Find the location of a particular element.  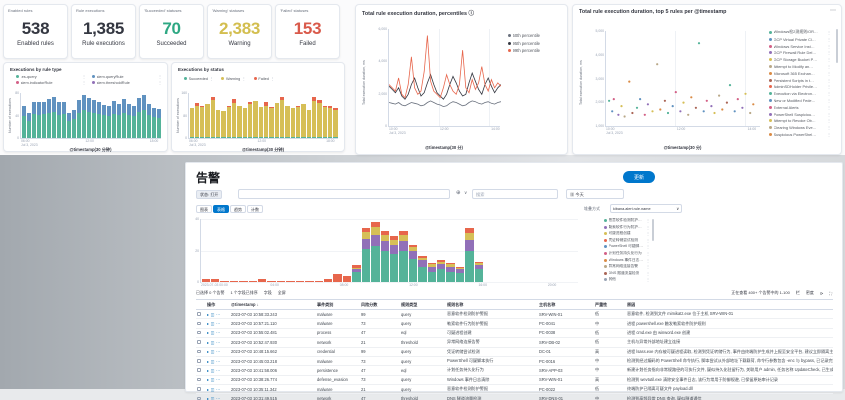

legend-item: .es-query ⋮ is located at coordinates (51, 76).